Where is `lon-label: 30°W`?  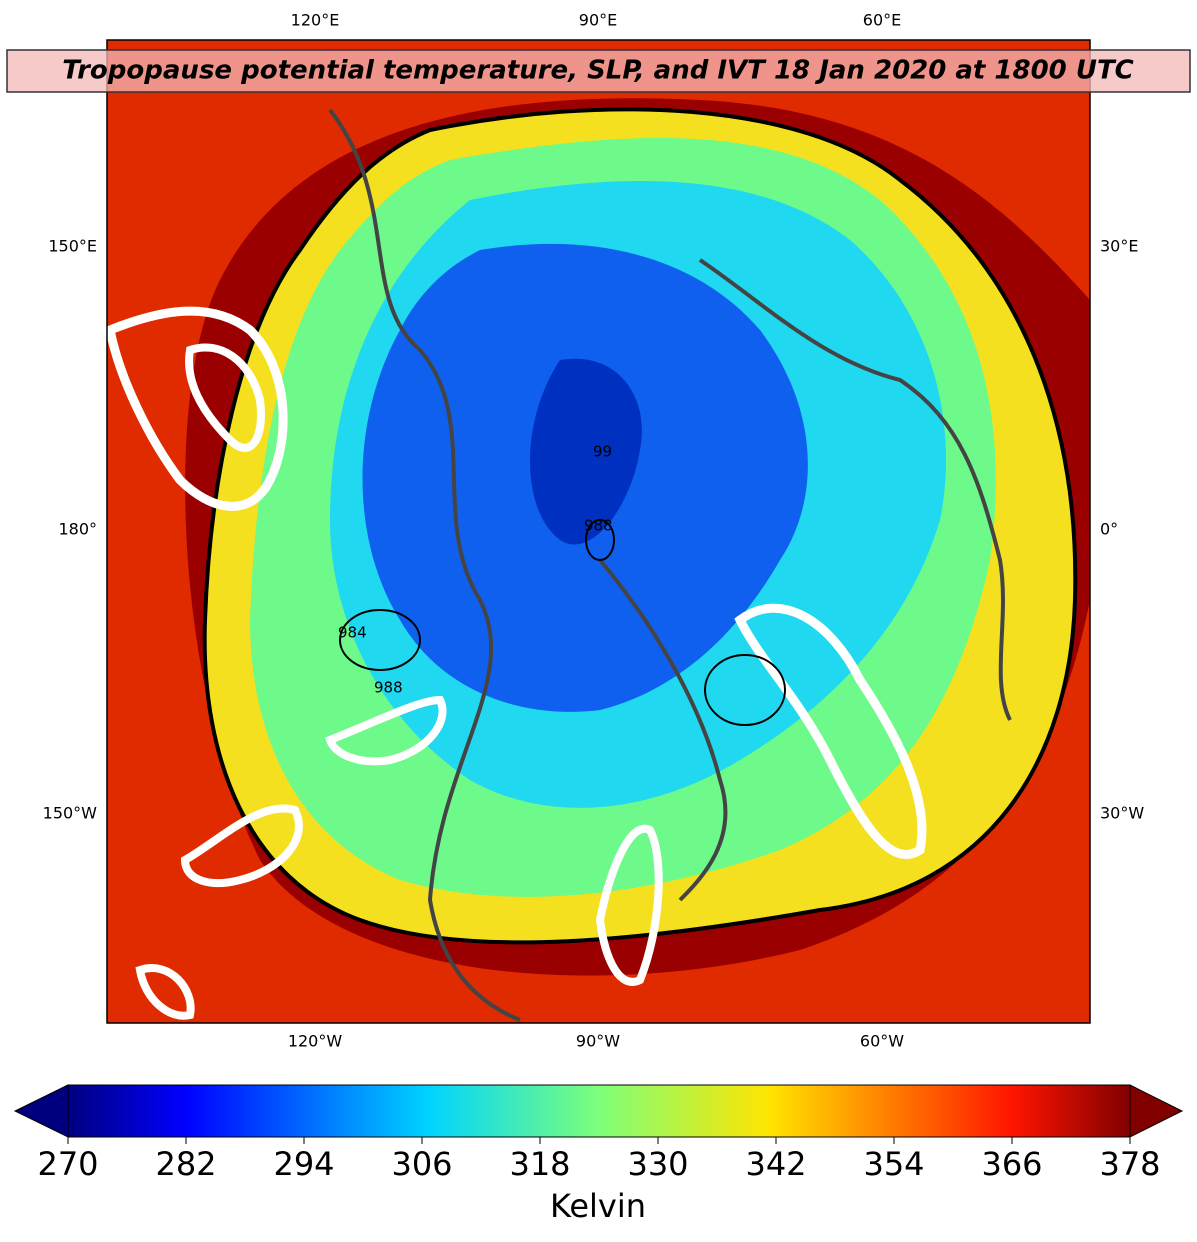
lon-label: 30°W is located at coordinates (1122, 813).